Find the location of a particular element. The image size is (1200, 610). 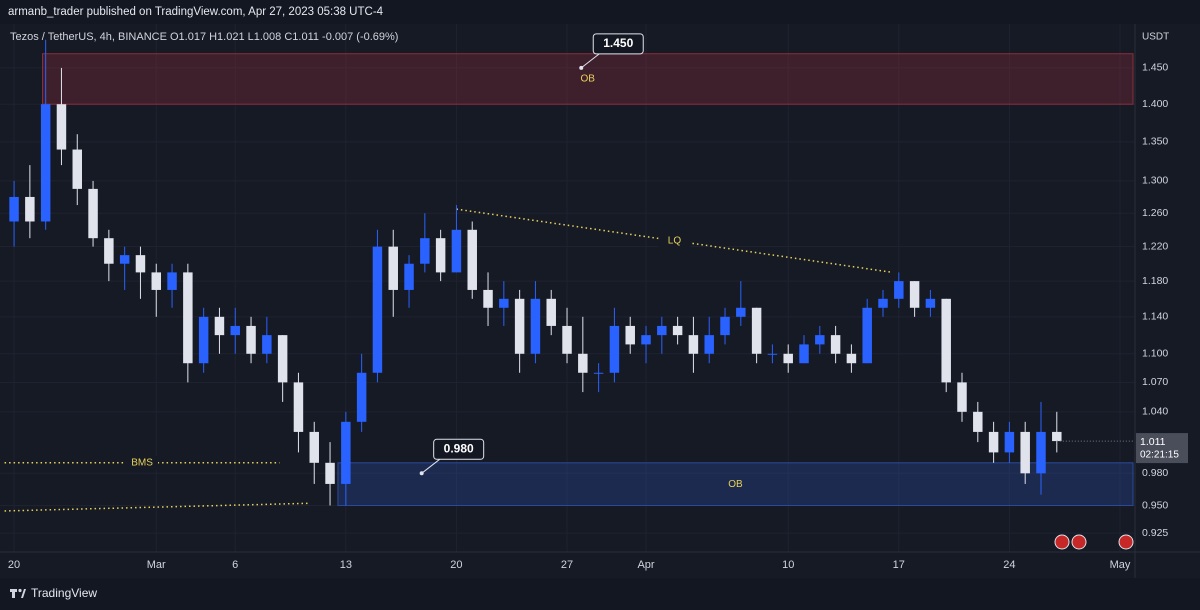

callout-label: 1.450 is located at coordinates (618, 43).